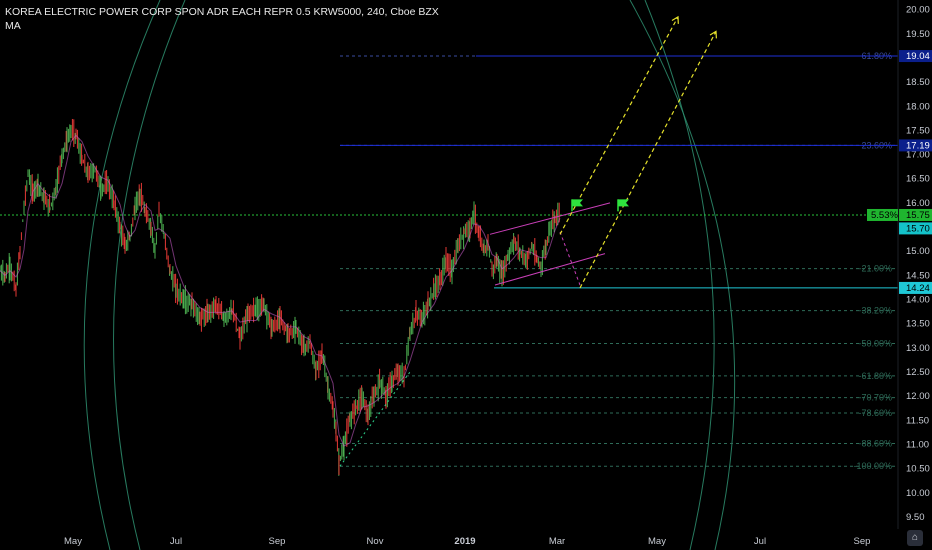 The height and width of the screenshot is (550, 932). Describe the element at coordinates (918, 348) in the screenshot. I see `y-tick-label-7: 13.00` at that location.